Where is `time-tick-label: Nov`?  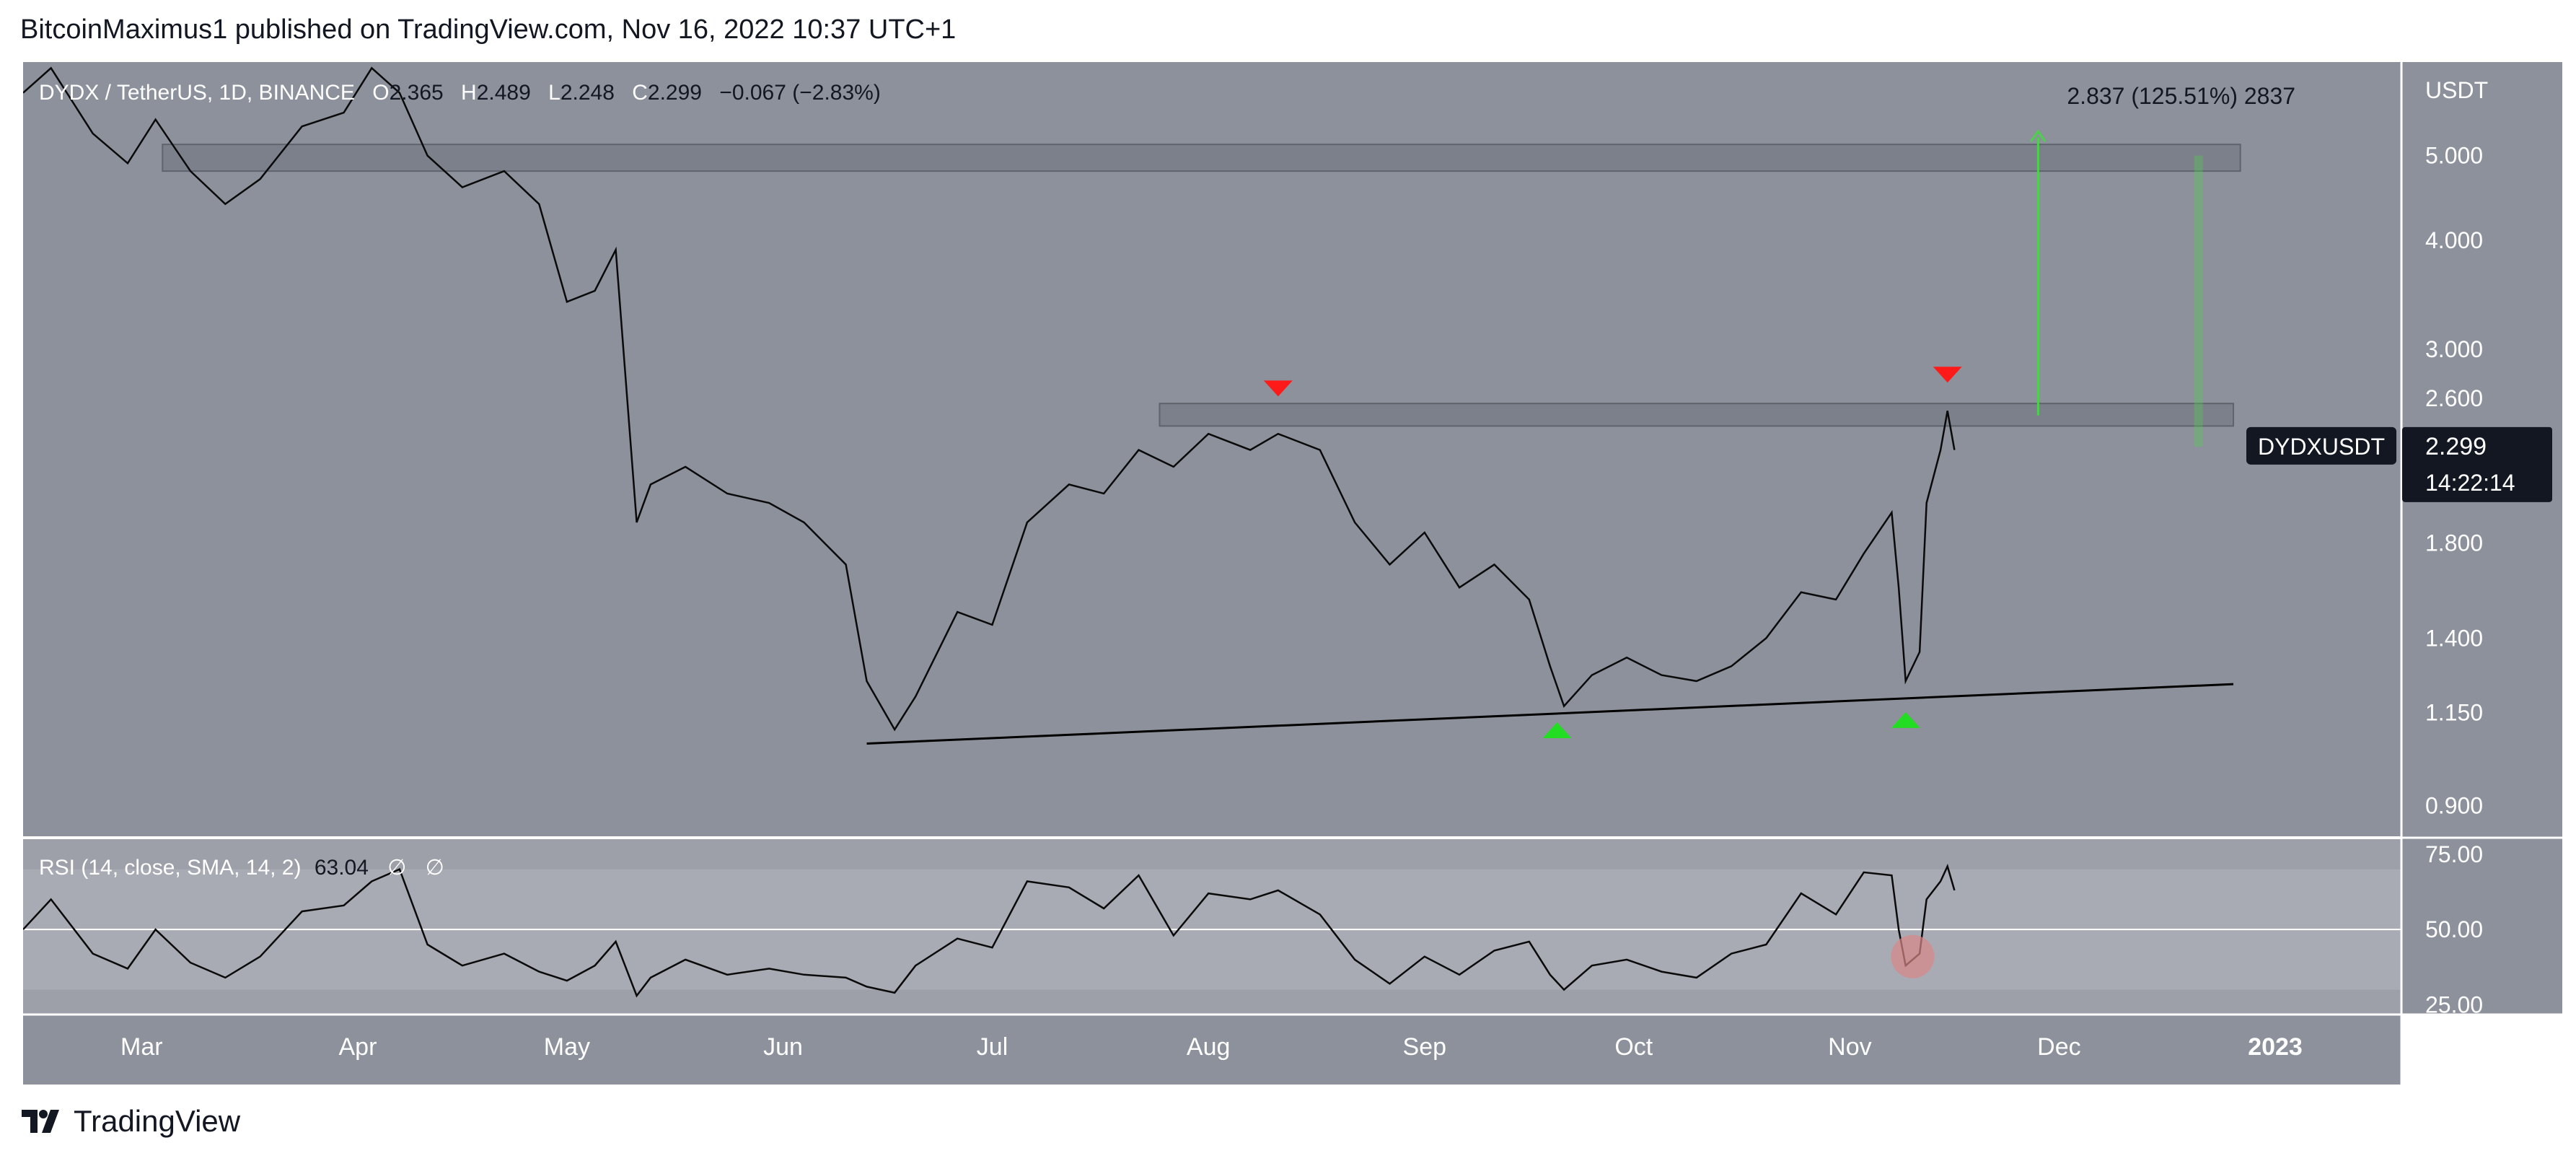
time-tick-label: Nov is located at coordinates (1849, 1047).